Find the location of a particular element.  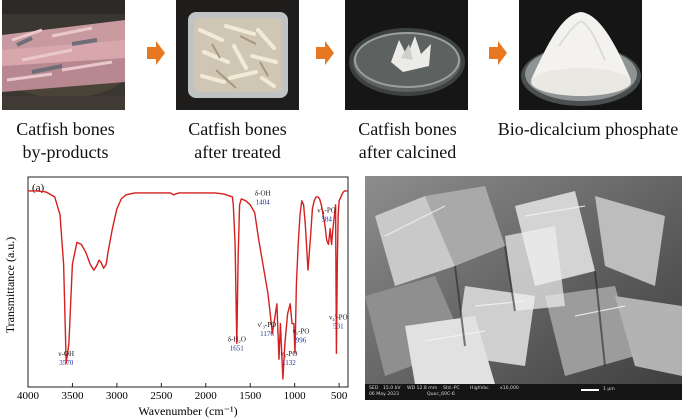

peak-wavenumber-label: 1132 is located at coordinates (289, 363).